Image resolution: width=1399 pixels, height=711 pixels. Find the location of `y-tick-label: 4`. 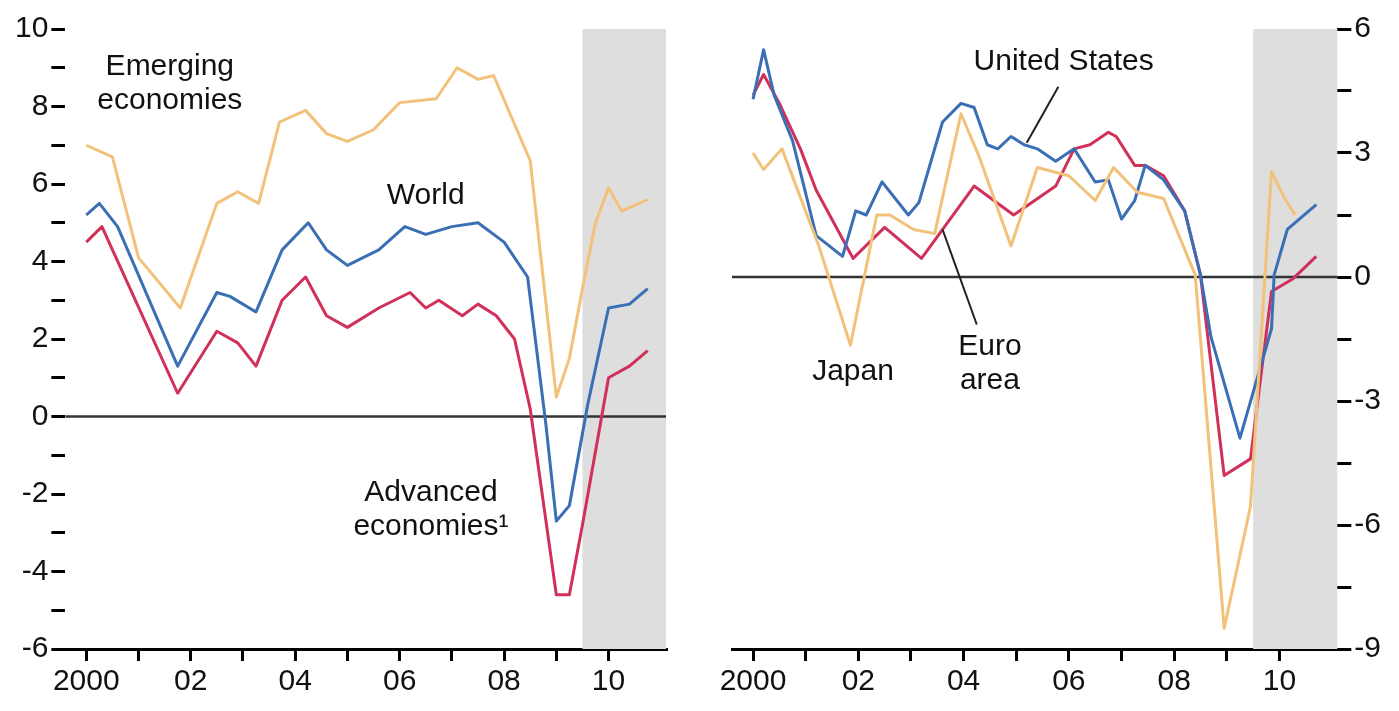

y-tick-label: 4 is located at coordinates (40, 259).